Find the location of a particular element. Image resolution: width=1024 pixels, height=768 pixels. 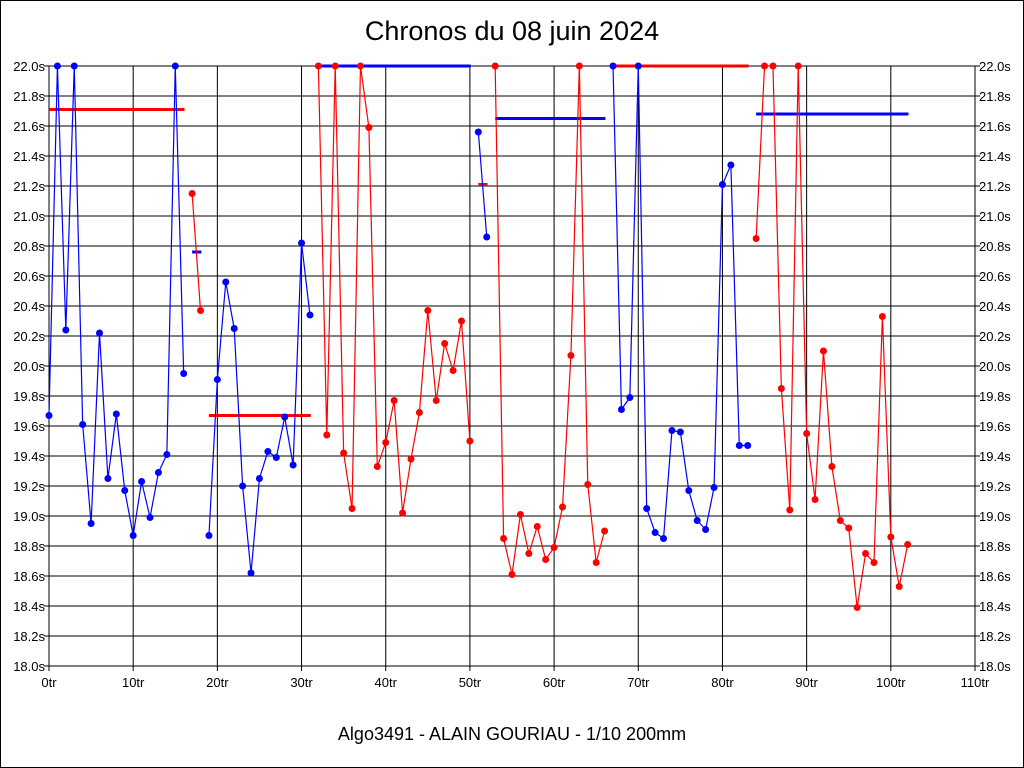

y-tick-label-right: 19.8s is located at coordinates (995, 396).